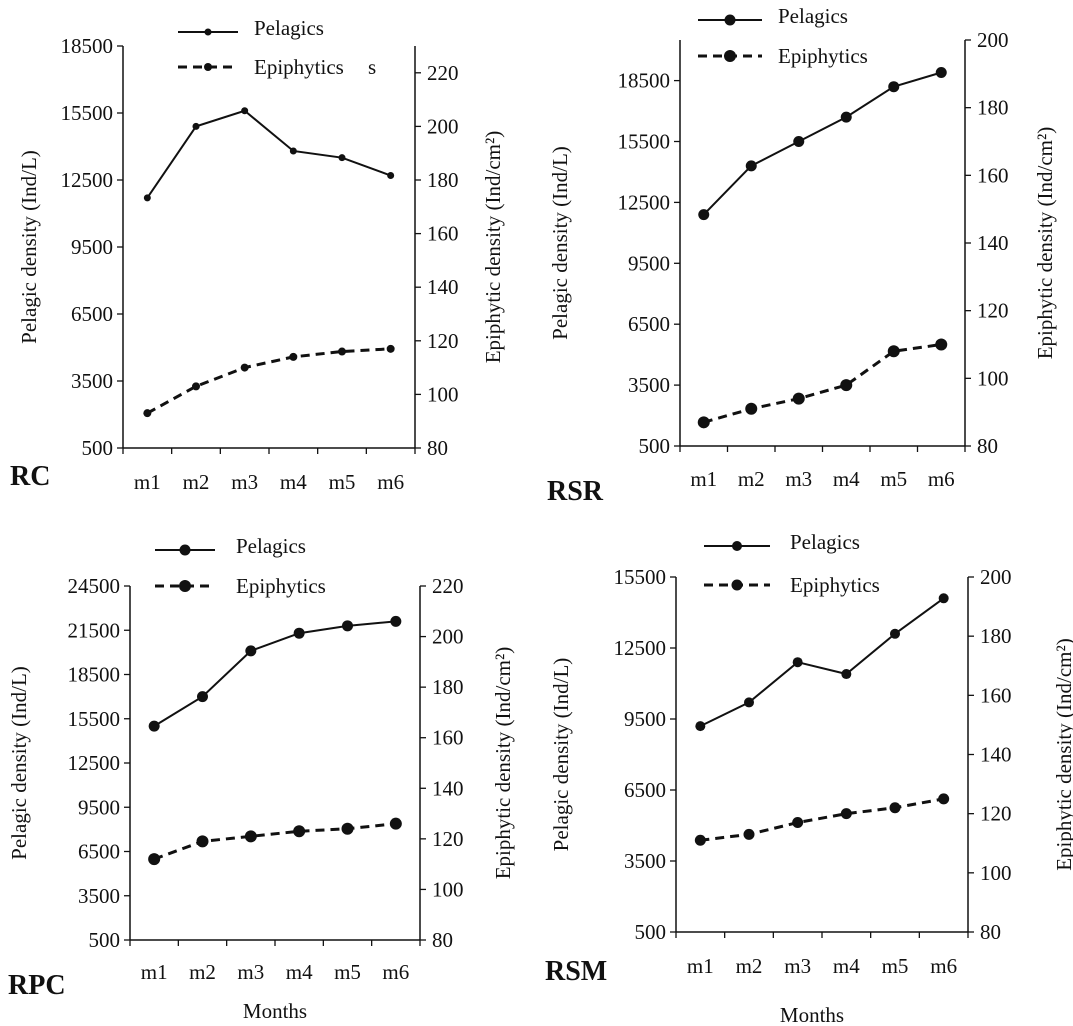 This screenshot has height=1026, width=1073. I want to click on left-axis-tick-label: 18500, so click(644, 81).